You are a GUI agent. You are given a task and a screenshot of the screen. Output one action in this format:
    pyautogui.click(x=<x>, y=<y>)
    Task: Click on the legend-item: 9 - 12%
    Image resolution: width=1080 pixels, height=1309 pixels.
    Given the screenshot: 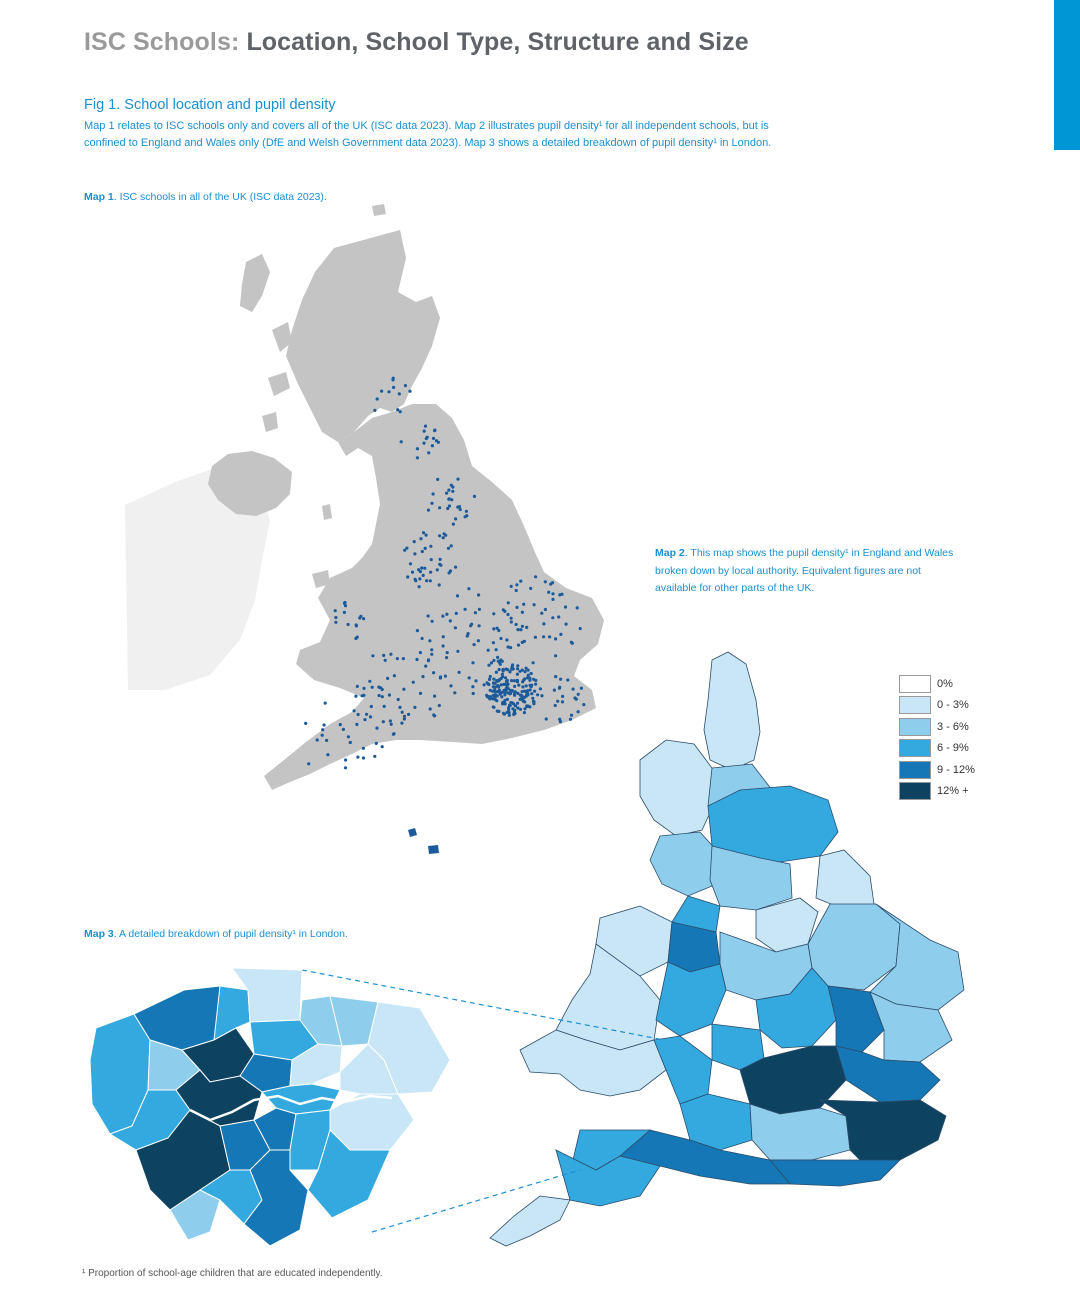 What is the action you would take?
    pyautogui.click(x=937, y=770)
    